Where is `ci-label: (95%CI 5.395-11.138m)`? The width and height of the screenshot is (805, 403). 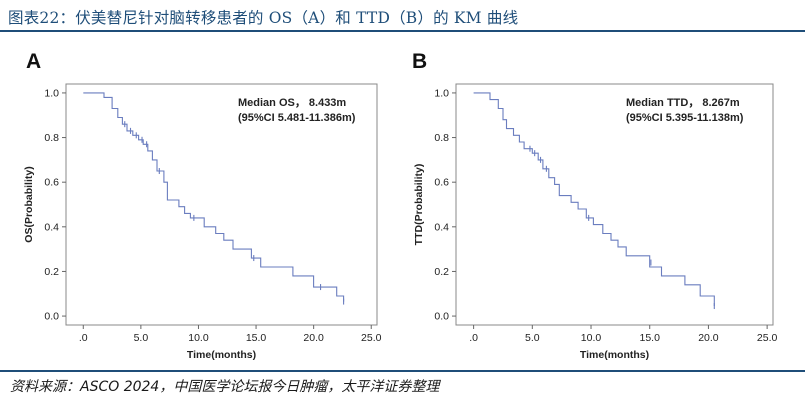
ci-label: (95%CI 5.395-11.138m) is located at coordinates (685, 118).